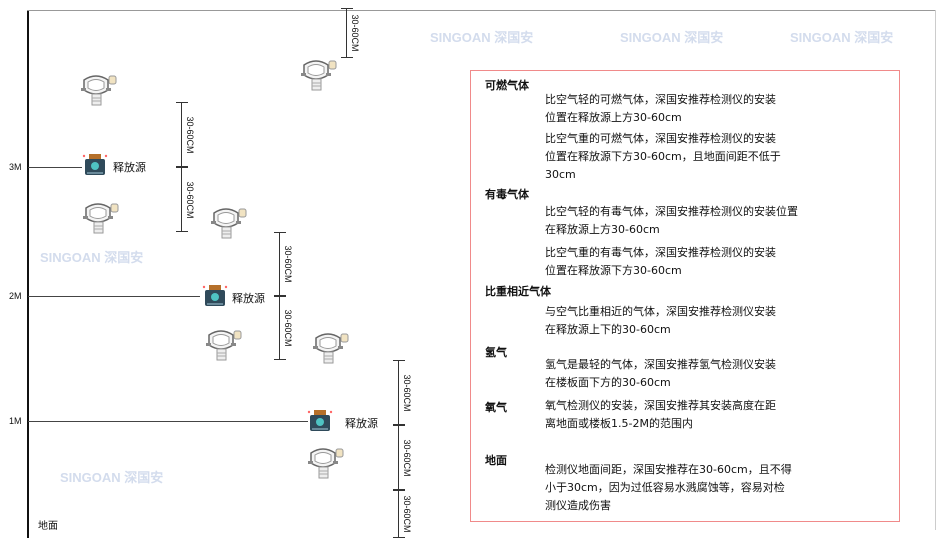 This screenshot has height=541, width=938. I want to click on level-2m: 2M, so click(15, 296).